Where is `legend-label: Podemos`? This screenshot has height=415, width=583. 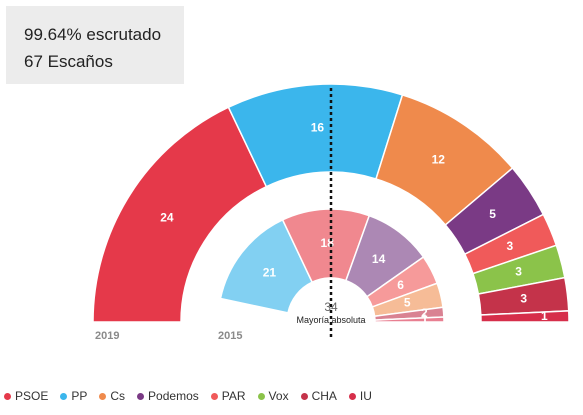
legend-label: Podemos is located at coordinates (173, 396).